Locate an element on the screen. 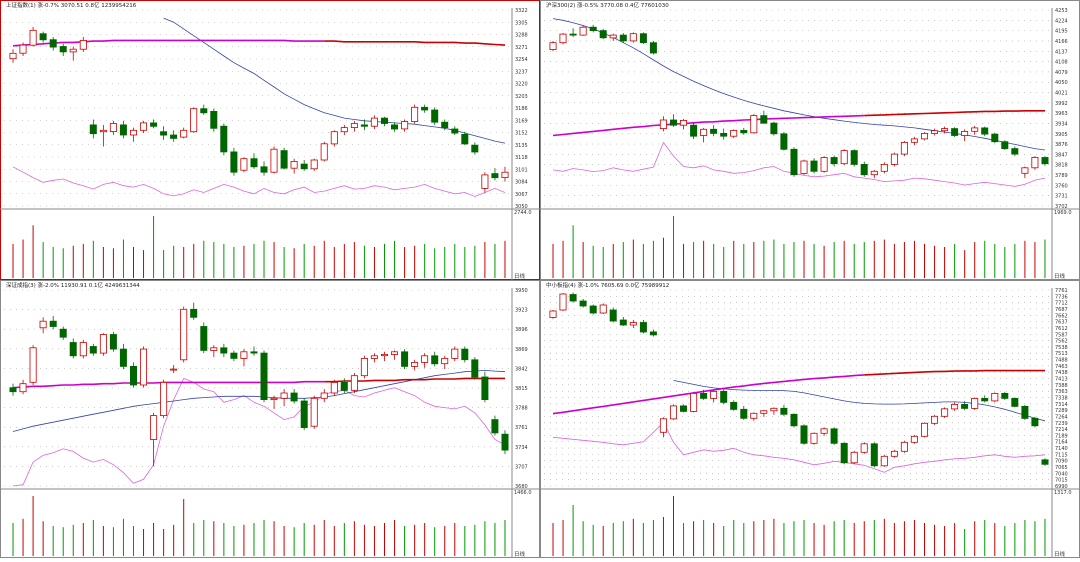 Image resolution: width=1080 pixels, height=562 pixels. volume-tick-label: 1317.0 is located at coordinates (1063, 493).